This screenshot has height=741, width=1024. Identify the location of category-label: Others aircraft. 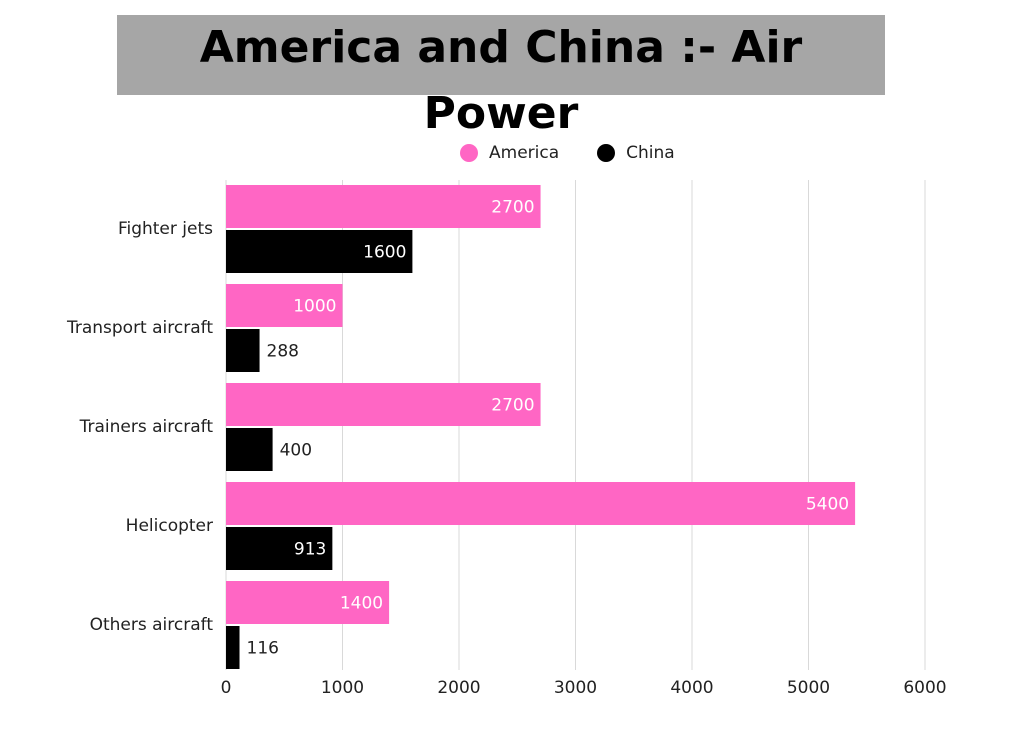
(152, 625).